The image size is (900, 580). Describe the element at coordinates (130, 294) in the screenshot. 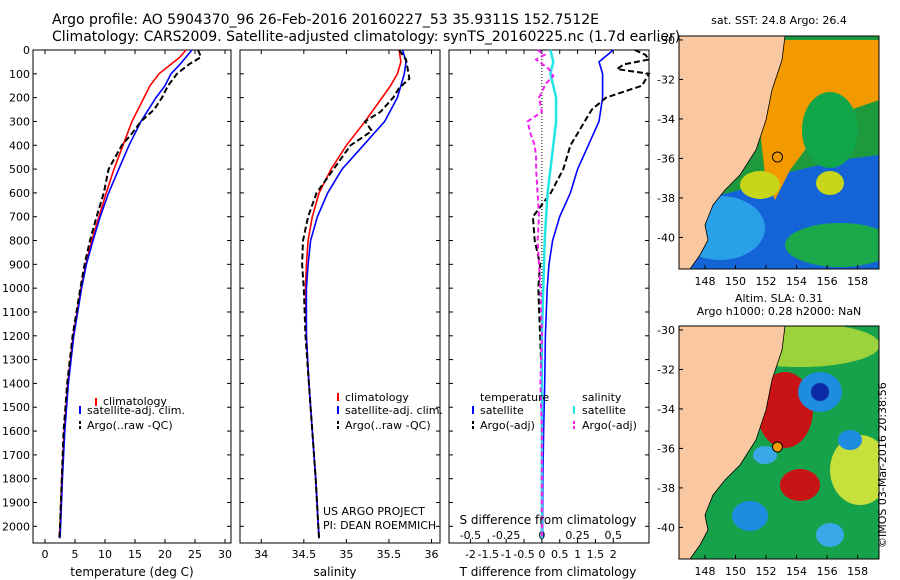

I see `series-argo-raw-qc` at that location.